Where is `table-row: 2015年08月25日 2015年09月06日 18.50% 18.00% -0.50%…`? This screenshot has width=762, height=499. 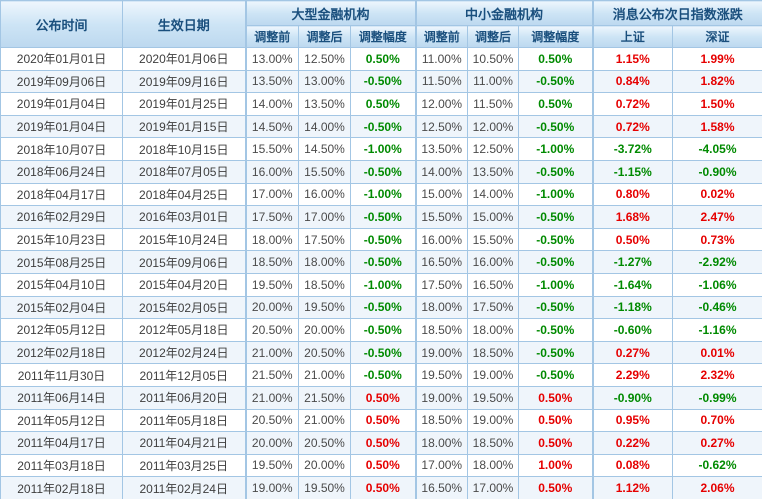 table-row: 2015年08月25日 2015年09月06日 18.50% 18.00% -0.50%… is located at coordinates (381, 262).